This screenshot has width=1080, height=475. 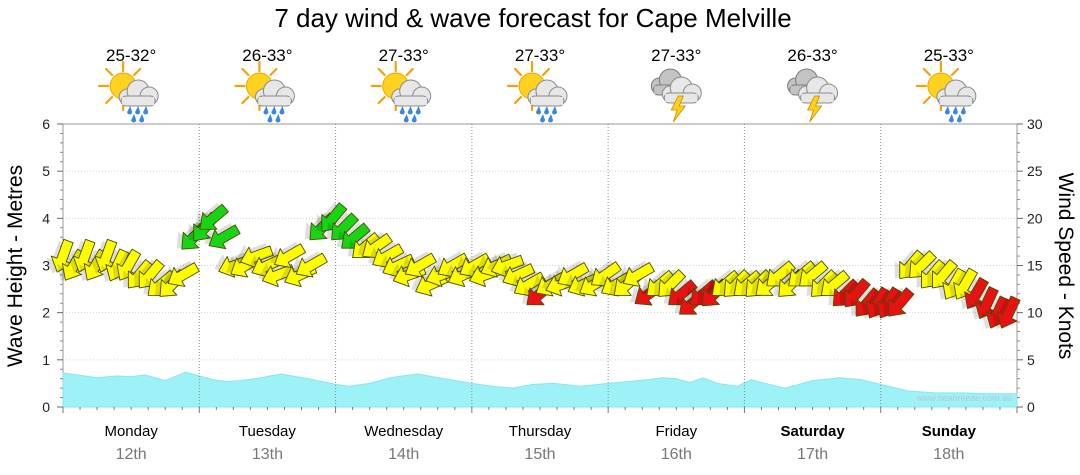 I want to click on temperature-label: 25-33°, so click(x=949, y=55).